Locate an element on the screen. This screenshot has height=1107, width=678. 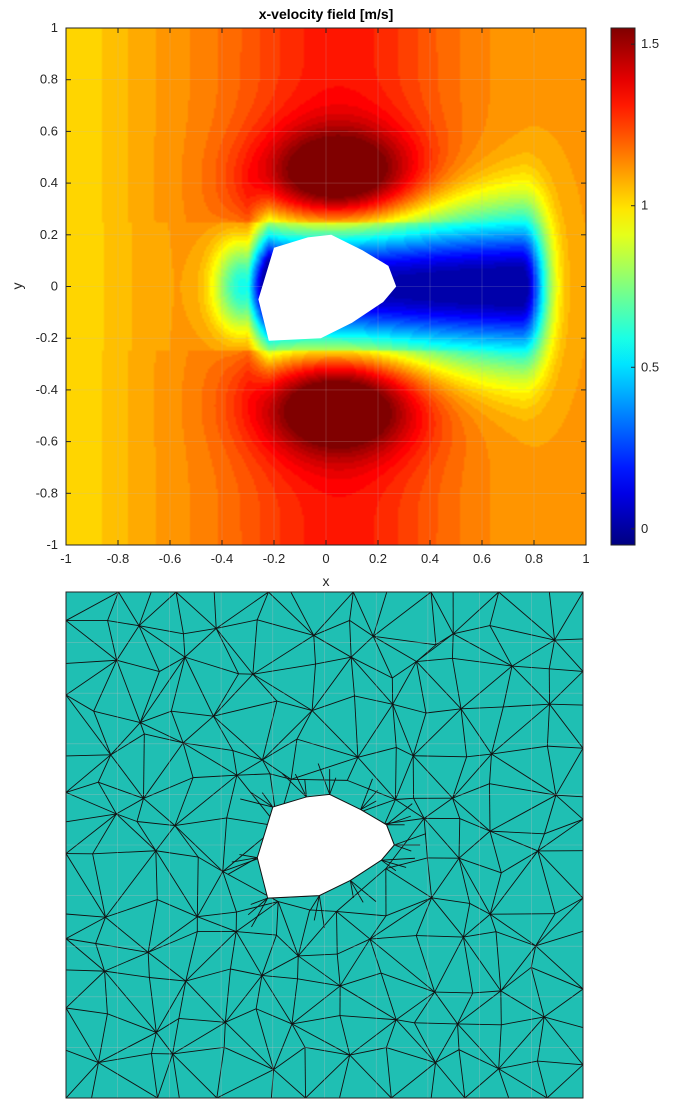
x-tick-label-4: -0.2 is located at coordinates (274, 558).